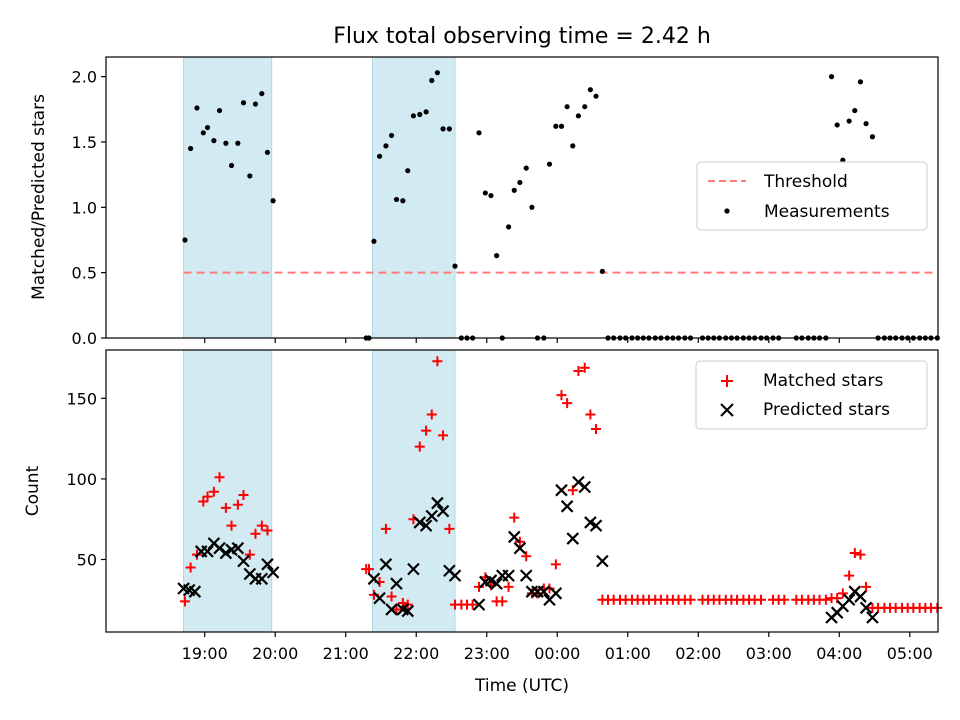  What do you see at coordinates (727, 410) in the screenshot?
I see `legend-predicted-swatch` at bounding box center [727, 410].